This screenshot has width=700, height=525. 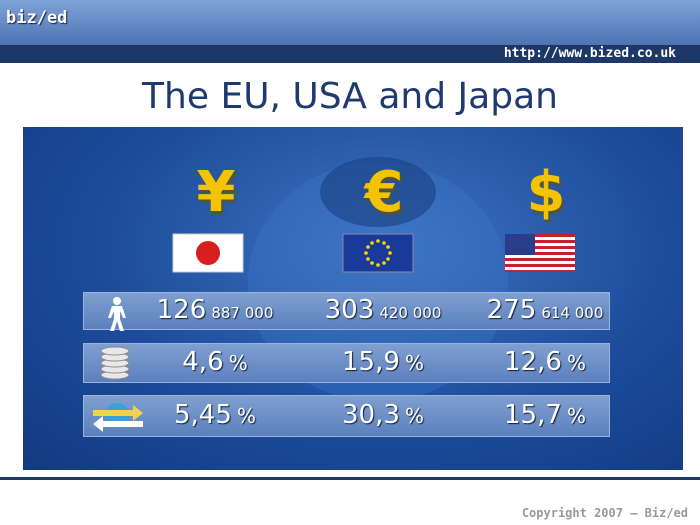 What do you see at coordinates (181, 310) in the screenshot?
I see `cell-main: 126` at bounding box center [181, 310].